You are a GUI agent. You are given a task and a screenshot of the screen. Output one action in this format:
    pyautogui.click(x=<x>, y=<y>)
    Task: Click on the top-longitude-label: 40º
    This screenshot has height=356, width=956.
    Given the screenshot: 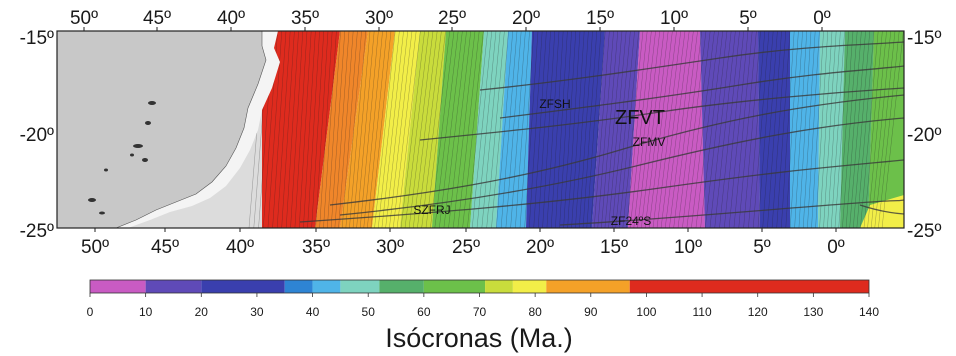 What is the action you would take?
    pyautogui.click(x=231, y=18)
    